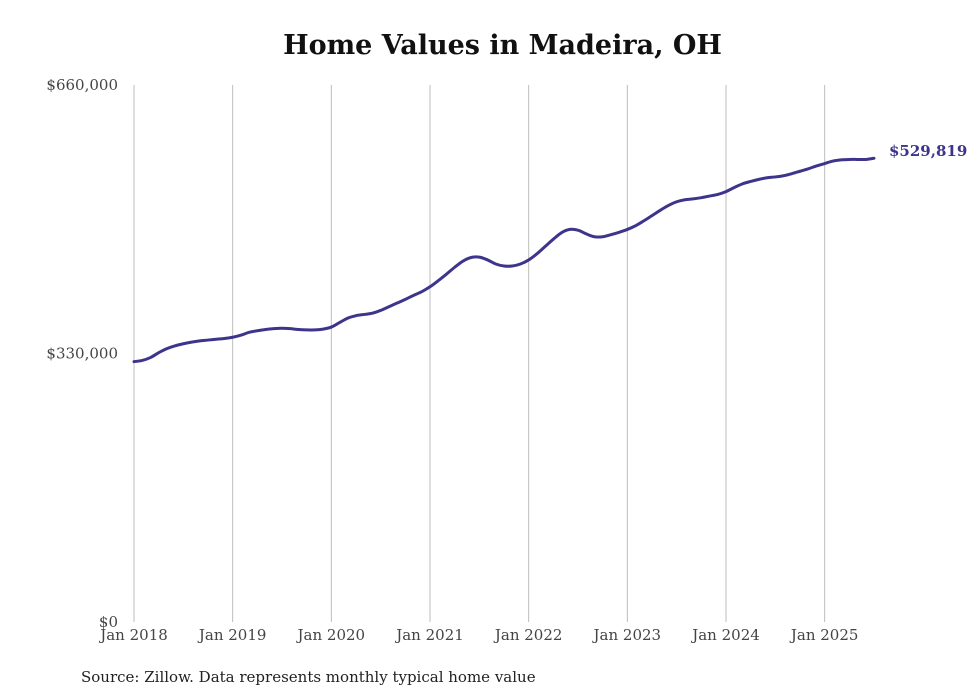 This screenshot has height=699, width=980. Describe the element at coordinates (528, 635) in the screenshot. I see `x-tick-label: Jan 2022` at that location.